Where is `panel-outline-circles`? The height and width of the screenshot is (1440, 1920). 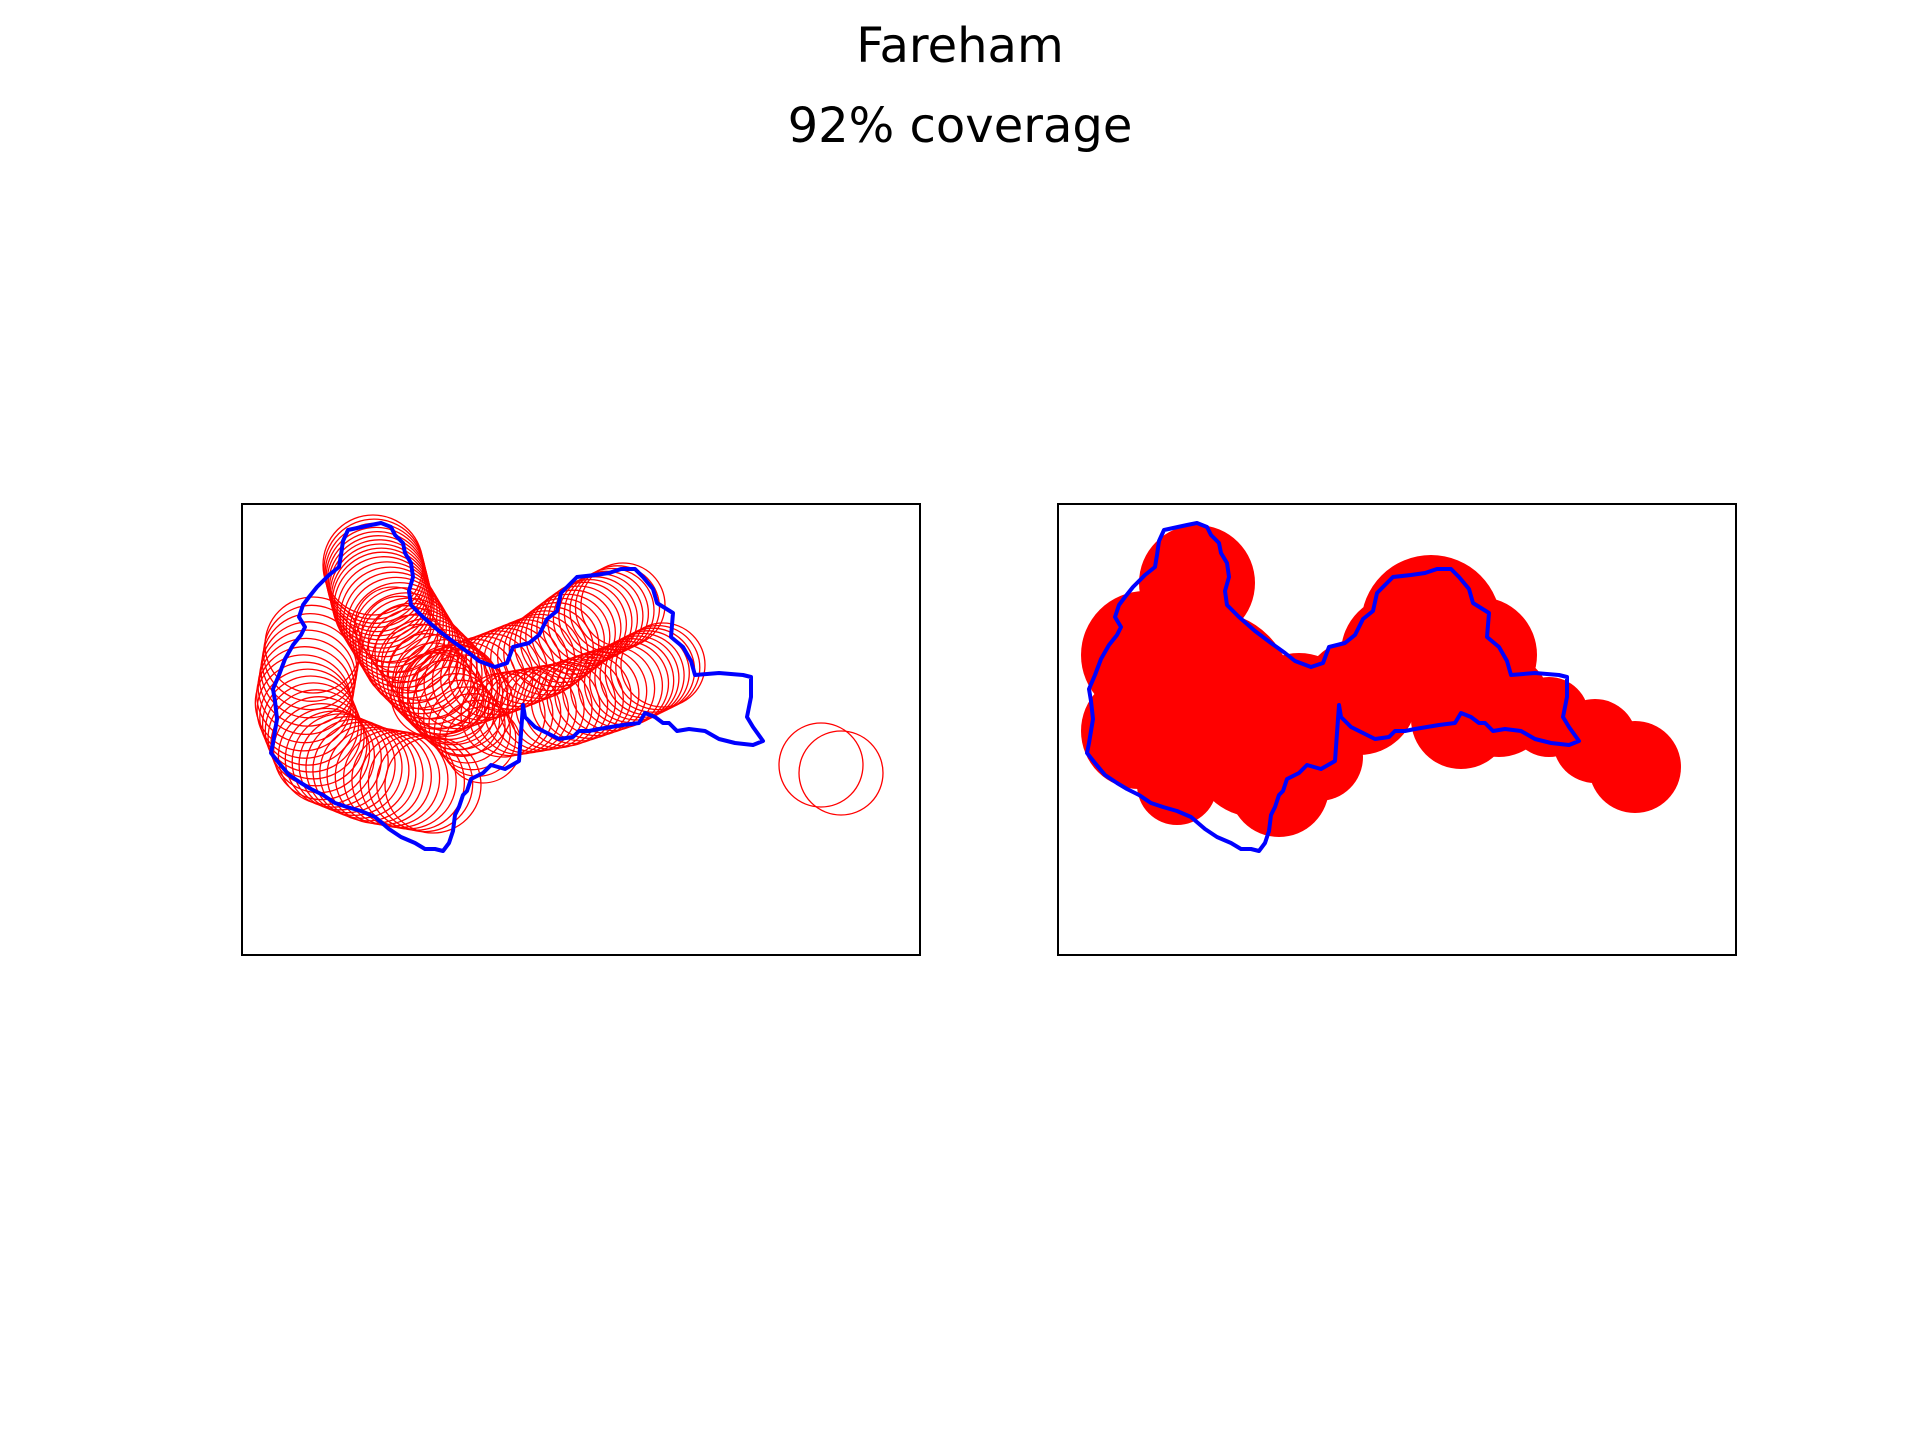 panel-outline-circles is located at coordinates (581, 729).